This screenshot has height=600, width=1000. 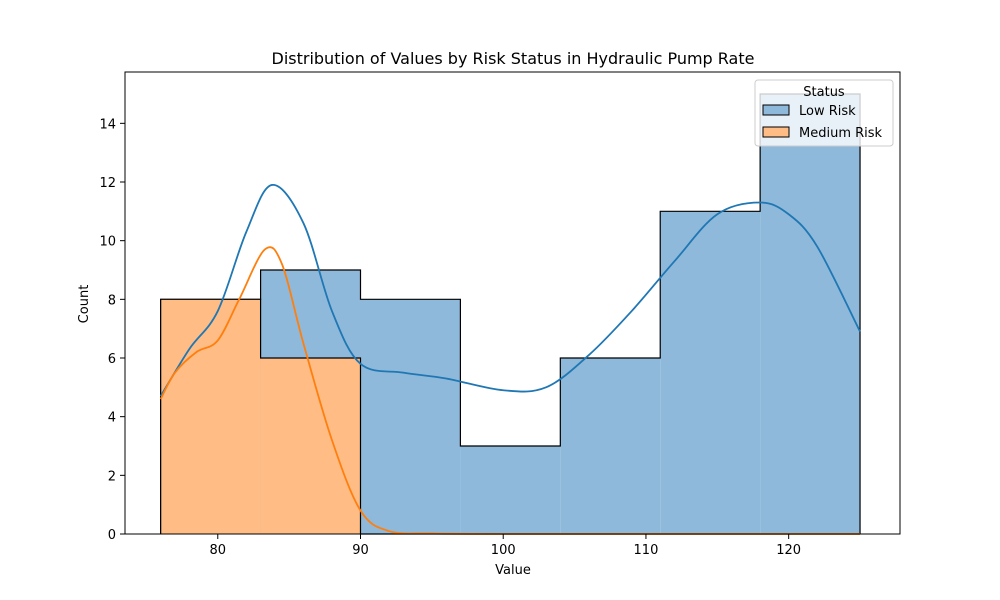 I want to click on legend-label-medium-risk: Medium Risk, so click(x=841, y=133).